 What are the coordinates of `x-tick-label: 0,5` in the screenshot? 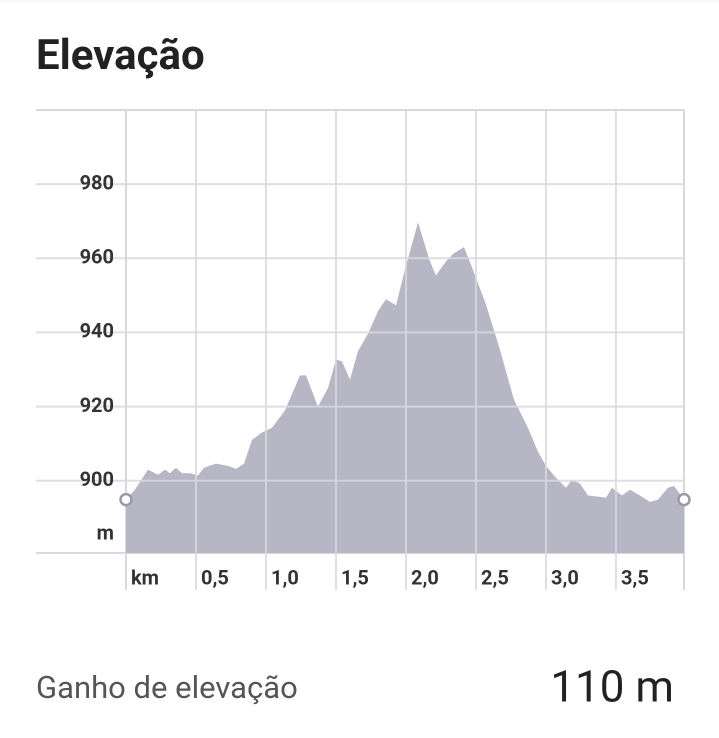 It's located at (215, 577).